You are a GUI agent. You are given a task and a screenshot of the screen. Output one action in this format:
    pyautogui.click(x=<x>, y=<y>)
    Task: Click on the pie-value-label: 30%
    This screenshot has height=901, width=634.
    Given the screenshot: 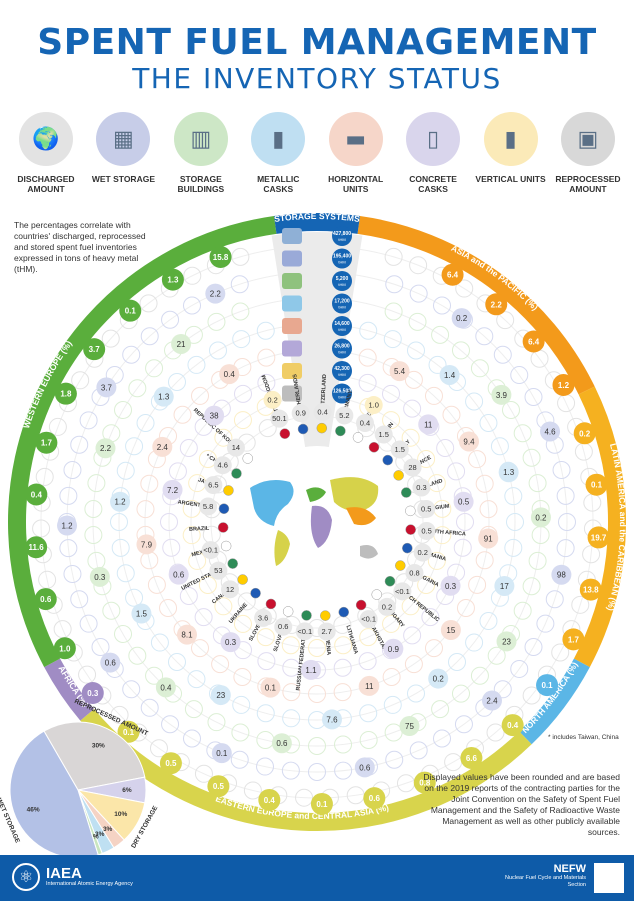 What is the action you would take?
    pyautogui.click(x=98, y=745)
    